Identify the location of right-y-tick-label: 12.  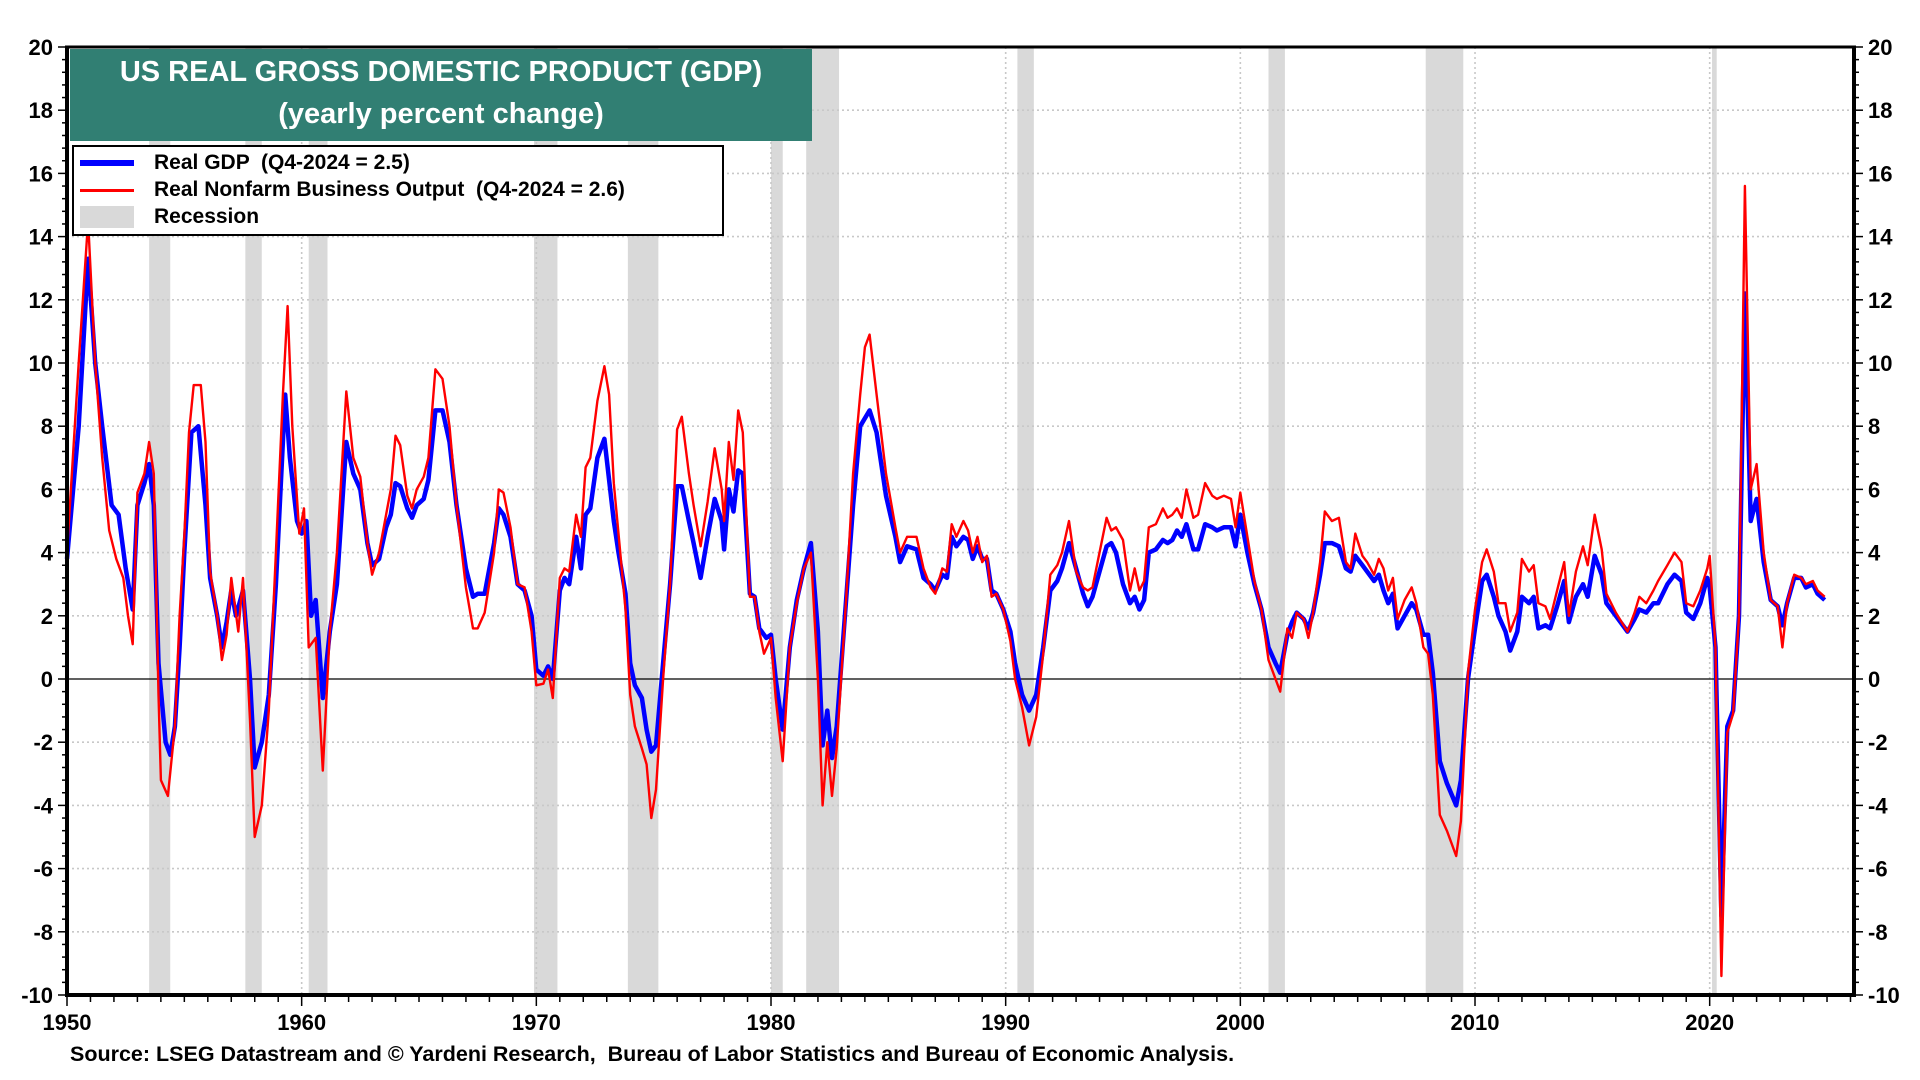
(1880, 300).